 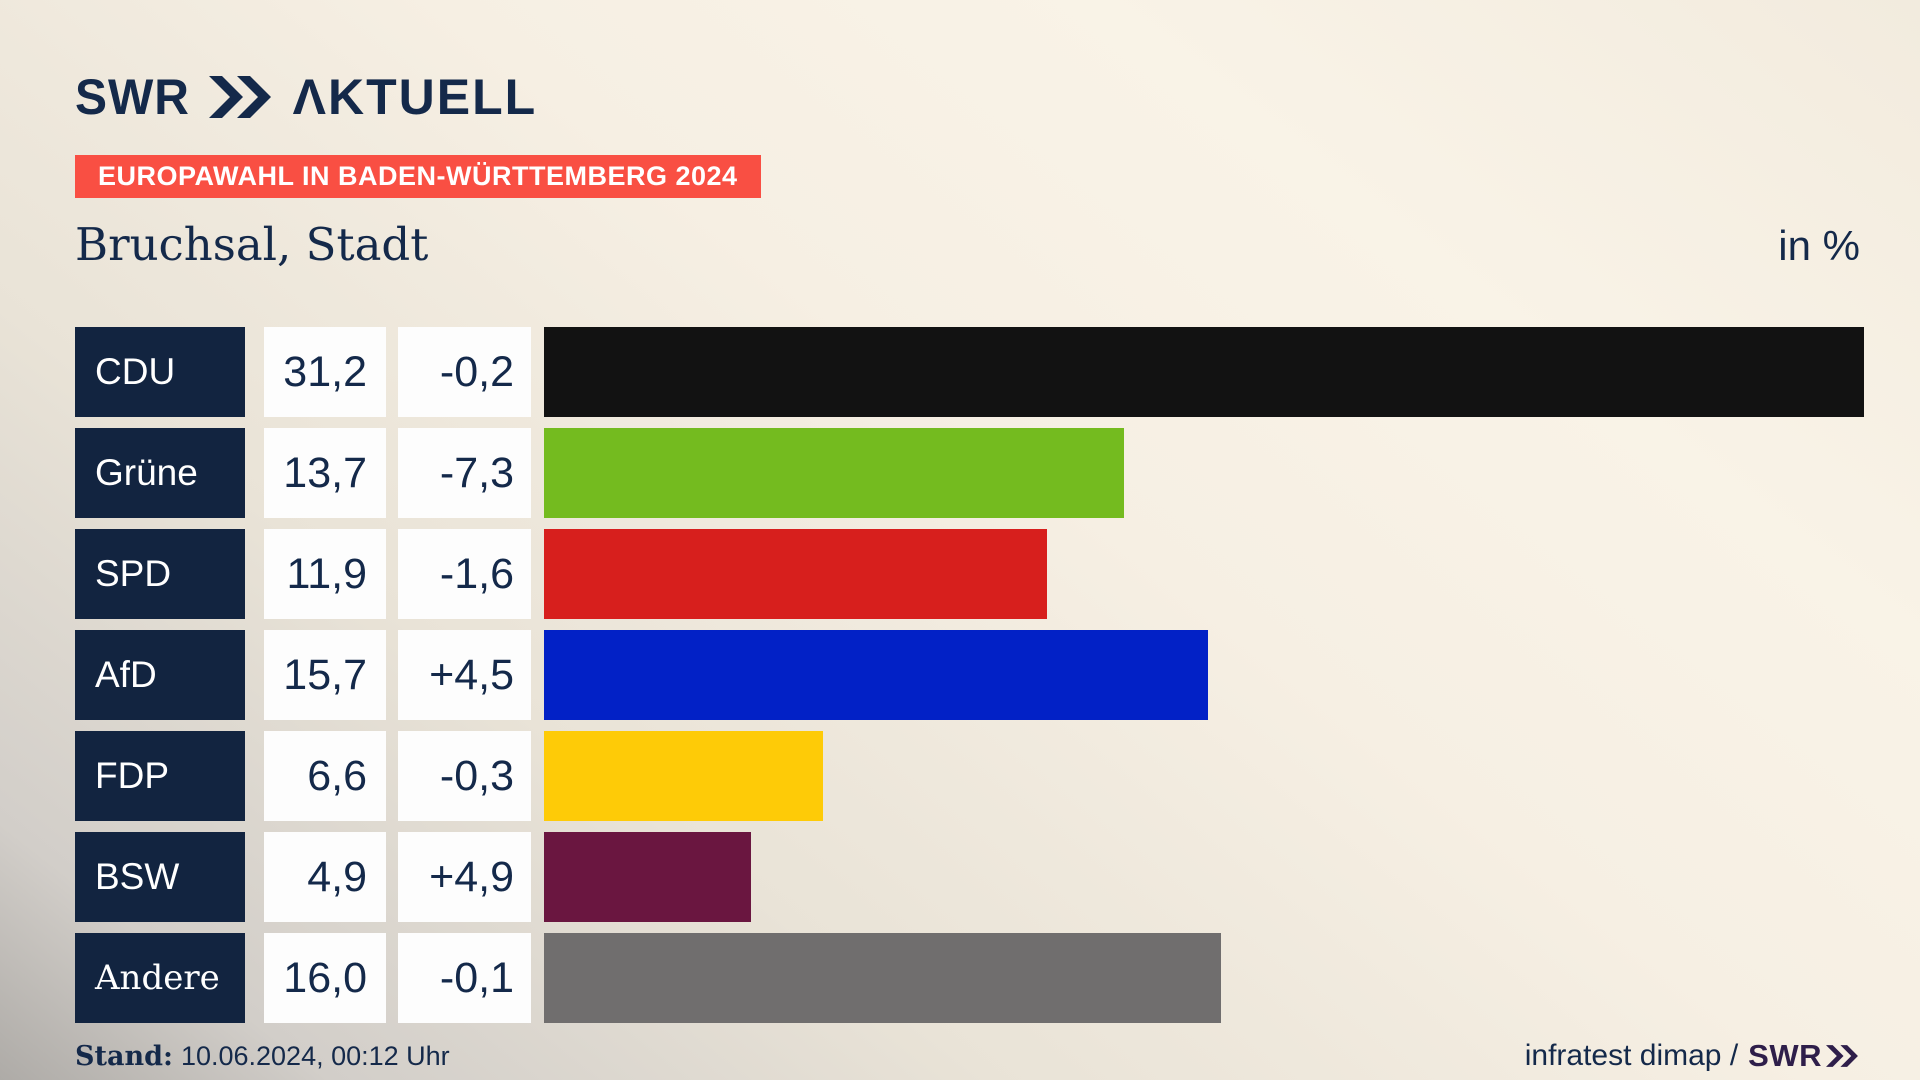 What do you see at coordinates (464, 473) in the screenshot?
I see `result-change: -7,3` at bounding box center [464, 473].